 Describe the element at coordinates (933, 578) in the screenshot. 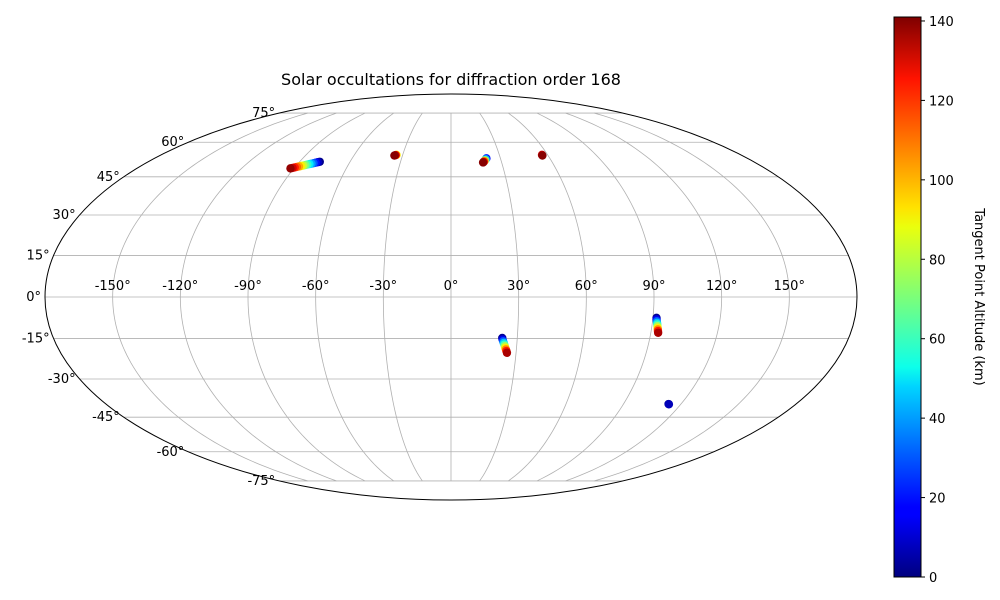

I see `colorbar-tick-label: 0` at that location.